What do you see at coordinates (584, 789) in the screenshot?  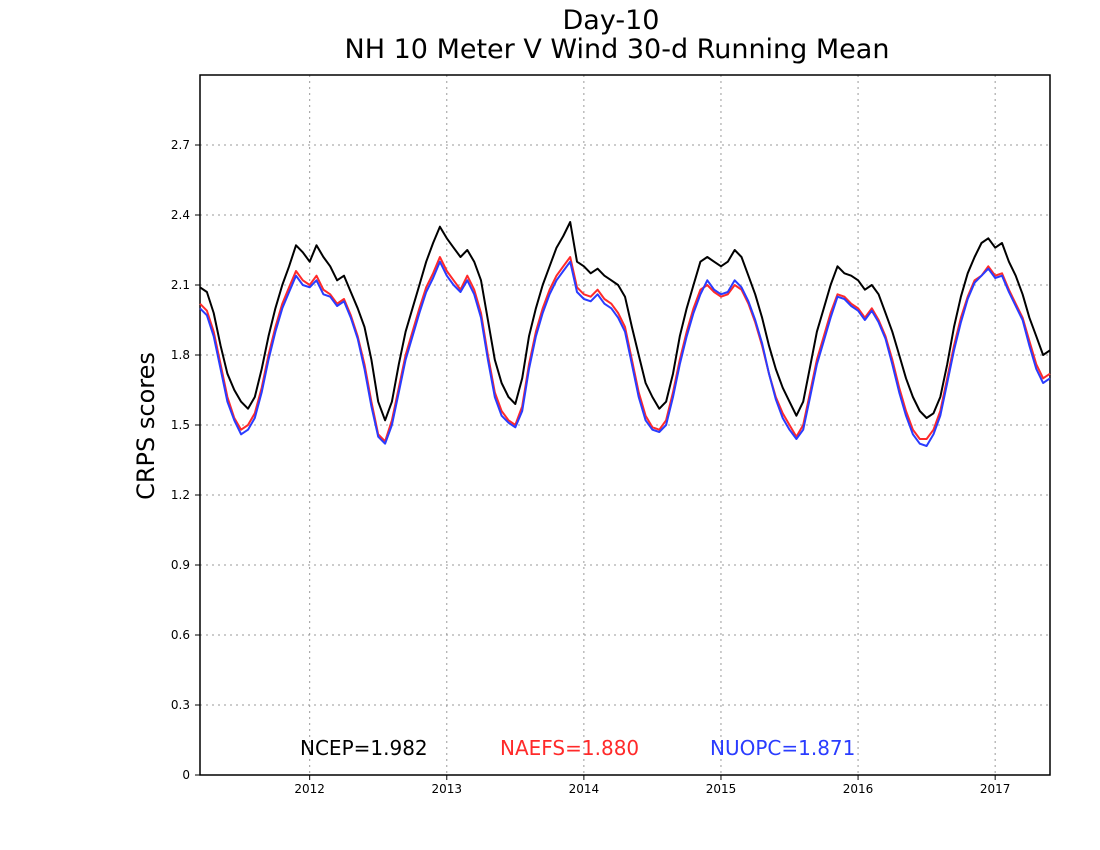 I see `x-tick-label: 2014` at bounding box center [584, 789].